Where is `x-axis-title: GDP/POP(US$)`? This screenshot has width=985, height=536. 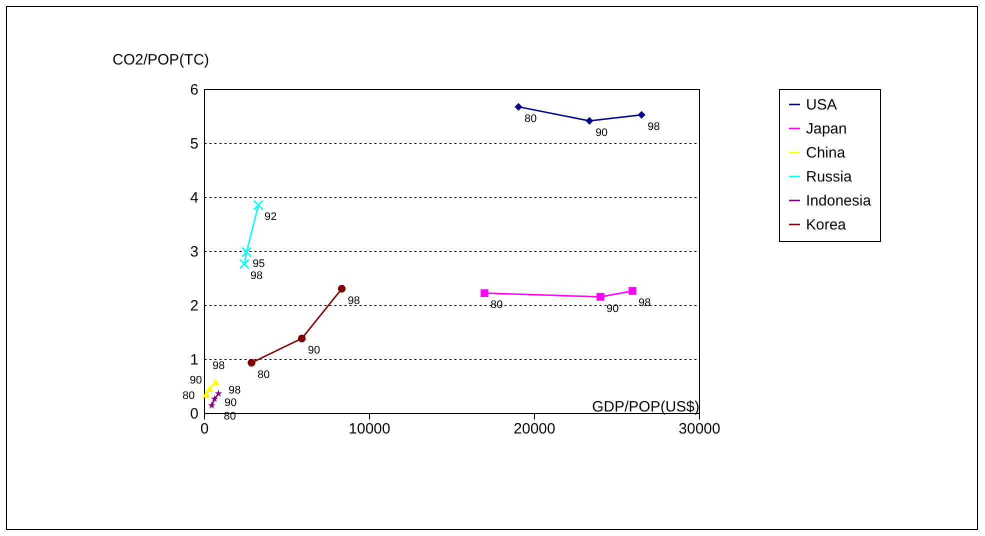
x-axis-title: GDP/POP(US$) is located at coordinates (646, 407).